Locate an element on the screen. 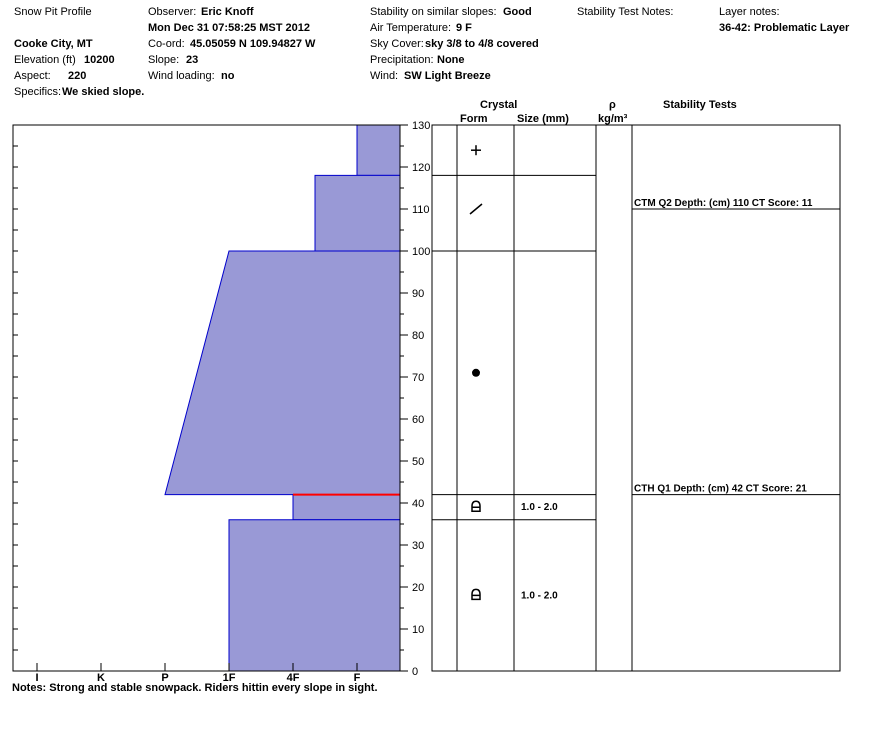  wind-loading-label: Wind loading: is located at coordinates (181, 76).